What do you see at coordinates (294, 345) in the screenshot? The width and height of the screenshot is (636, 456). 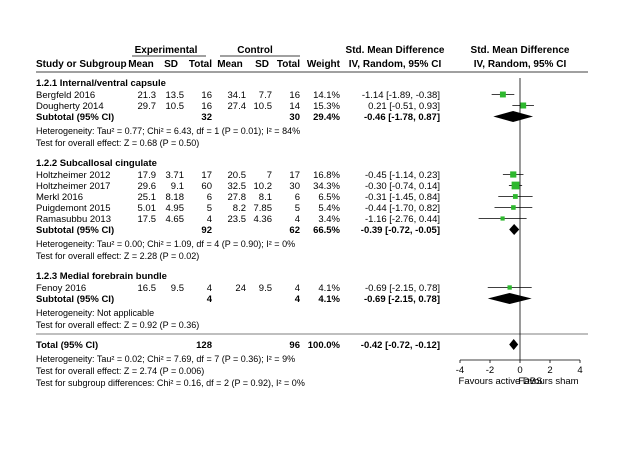 I see `total-c-total: 96` at bounding box center [294, 345].